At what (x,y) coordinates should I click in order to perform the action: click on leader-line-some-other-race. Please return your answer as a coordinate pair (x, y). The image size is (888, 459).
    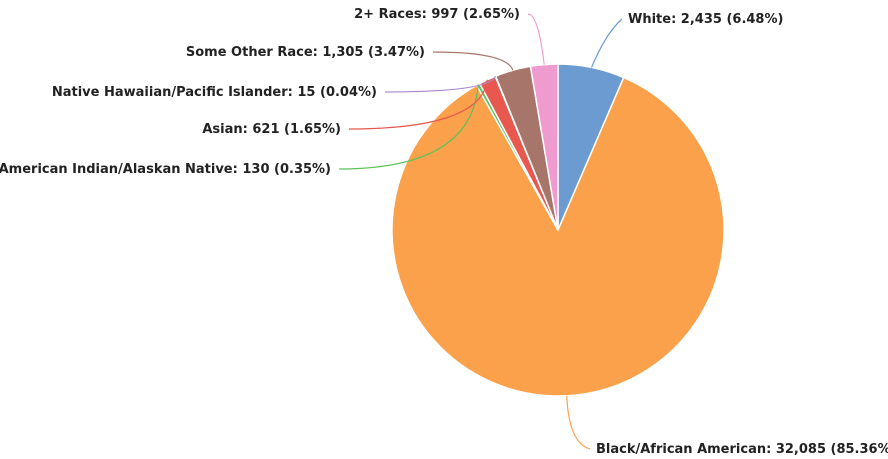
    Looking at the image, I should click on (473, 61).